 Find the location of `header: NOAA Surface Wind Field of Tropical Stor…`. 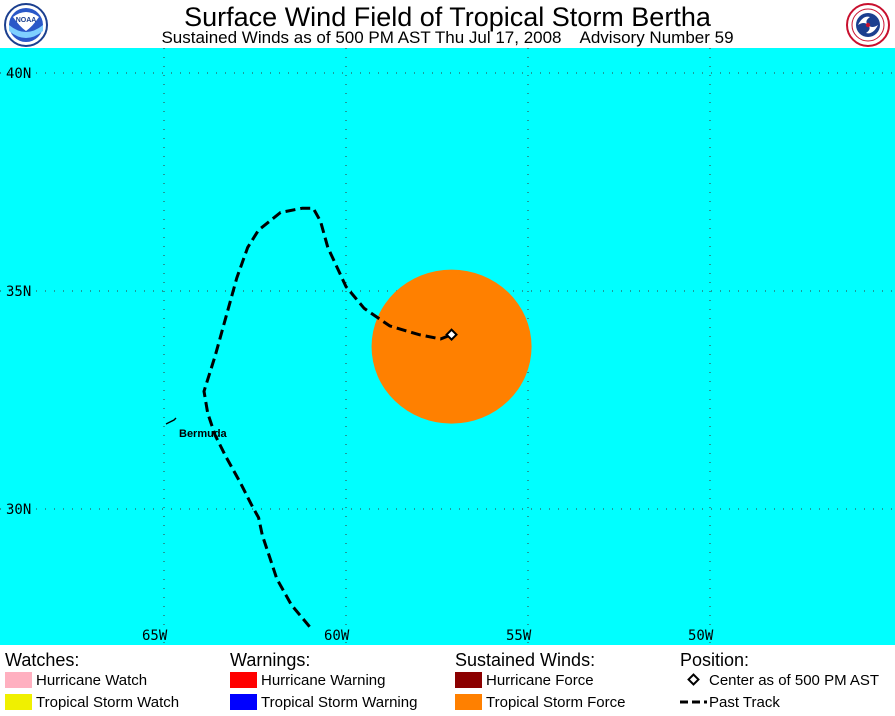

header: NOAA Surface Wind Field of Tropical Stor… is located at coordinates (447, 24).